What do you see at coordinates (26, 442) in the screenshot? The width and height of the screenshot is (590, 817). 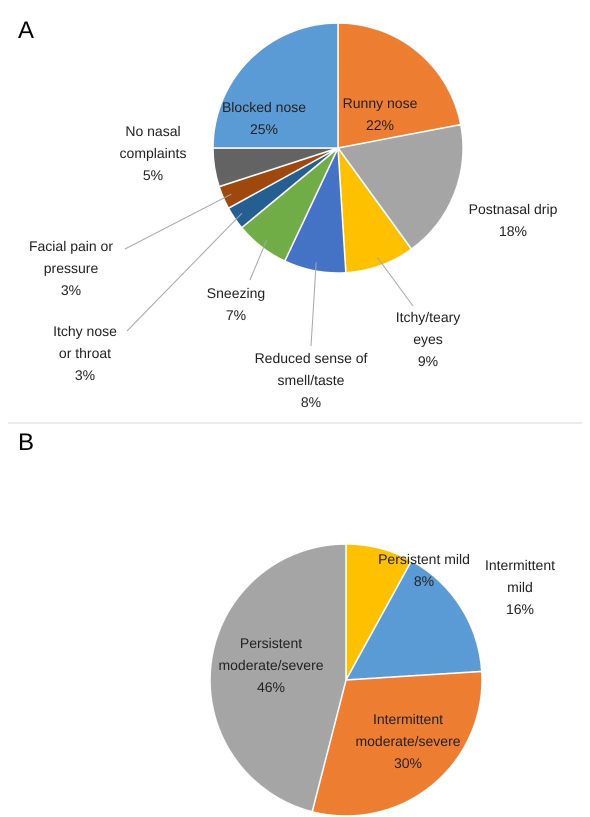 I see `chart-title: B` at bounding box center [26, 442].